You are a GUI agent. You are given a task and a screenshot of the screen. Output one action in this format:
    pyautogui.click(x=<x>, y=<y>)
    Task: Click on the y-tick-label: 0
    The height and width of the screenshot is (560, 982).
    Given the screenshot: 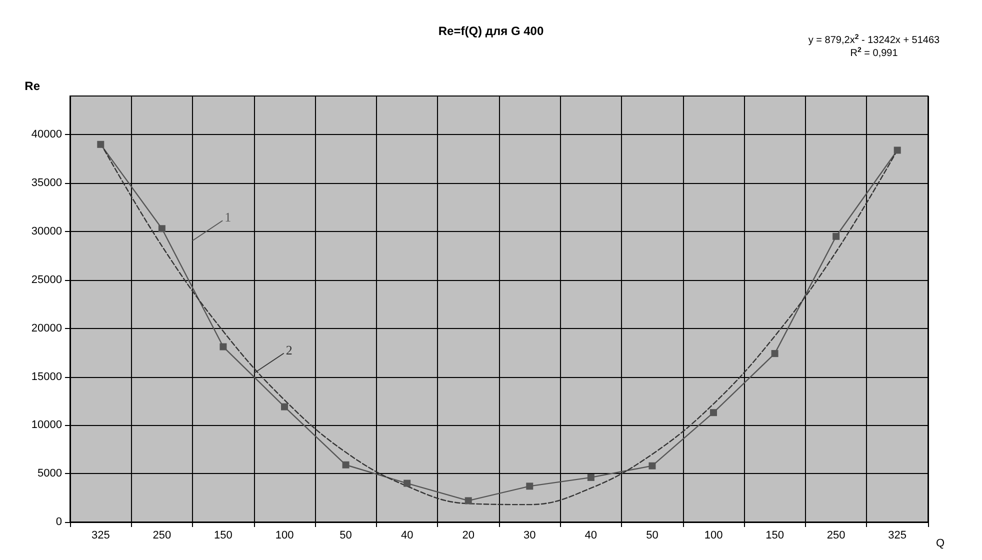 What is the action you would take?
    pyautogui.click(x=59, y=522)
    